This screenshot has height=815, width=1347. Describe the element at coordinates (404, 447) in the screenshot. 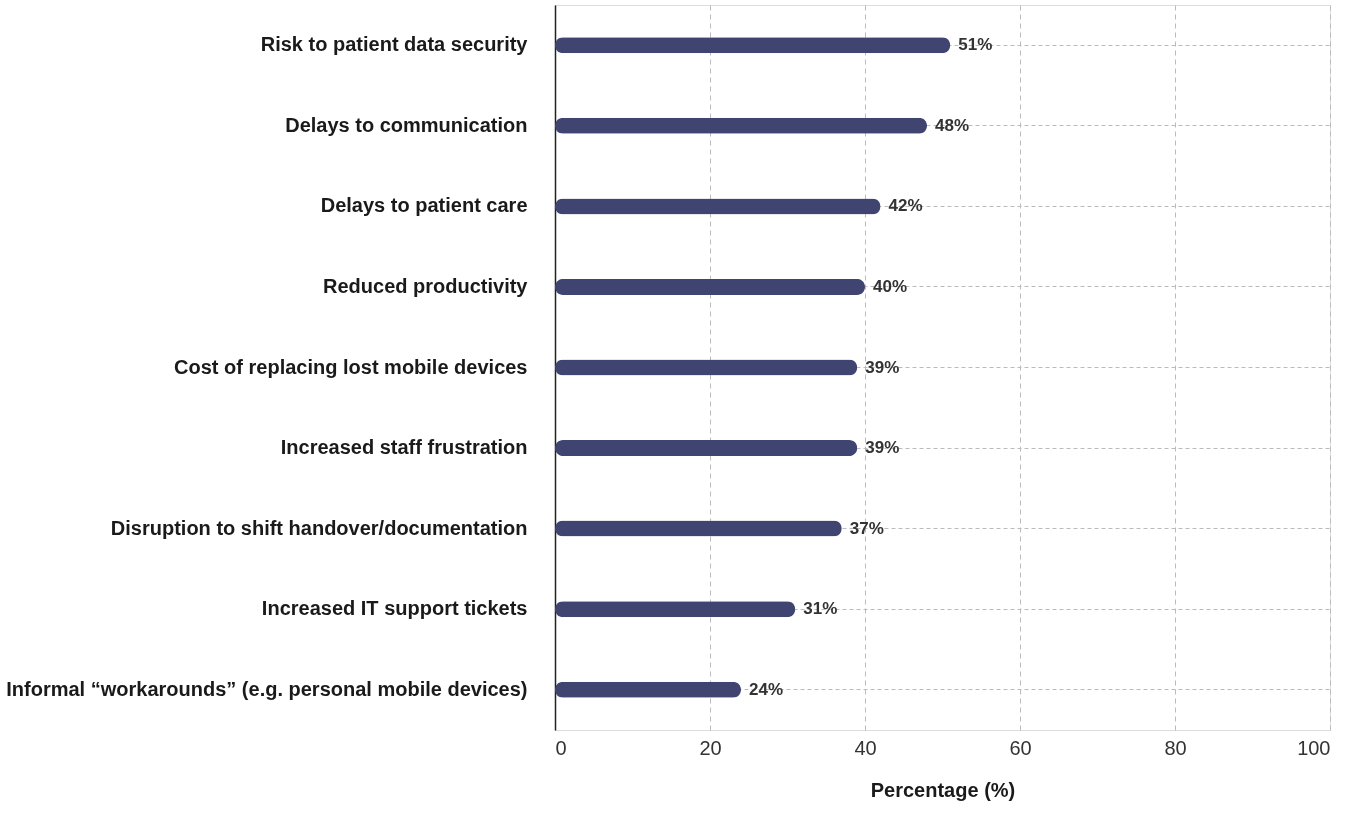

I see `y-tick-label: Increased staff frustration` at that location.